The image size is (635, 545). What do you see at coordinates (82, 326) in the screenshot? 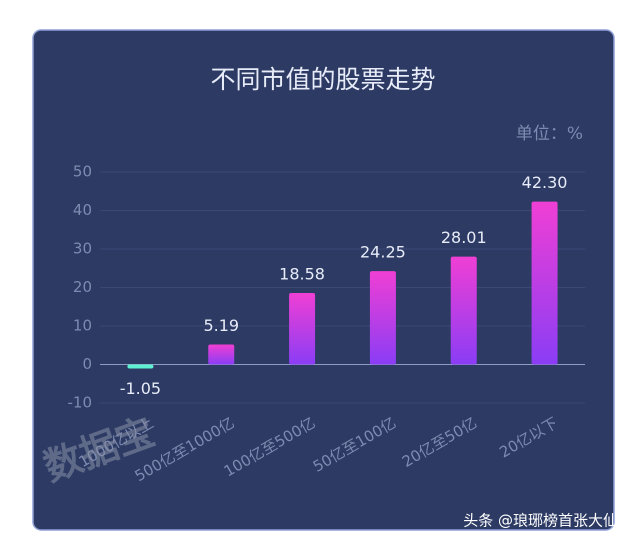
I see `y-tick-label: 10` at bounding box center [82, 326].